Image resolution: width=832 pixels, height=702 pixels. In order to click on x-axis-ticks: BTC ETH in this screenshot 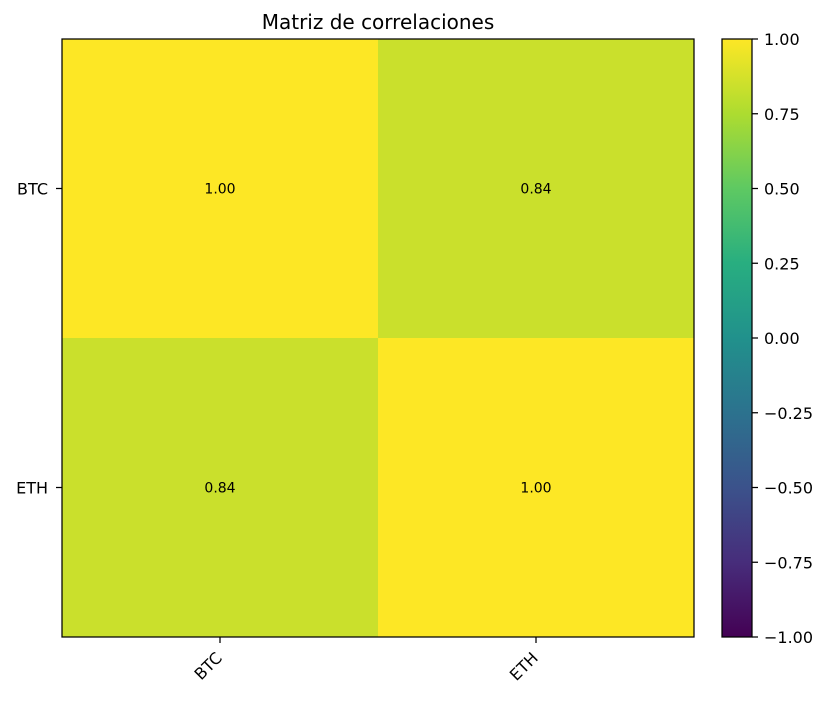, I will do `click(366, 660)`.